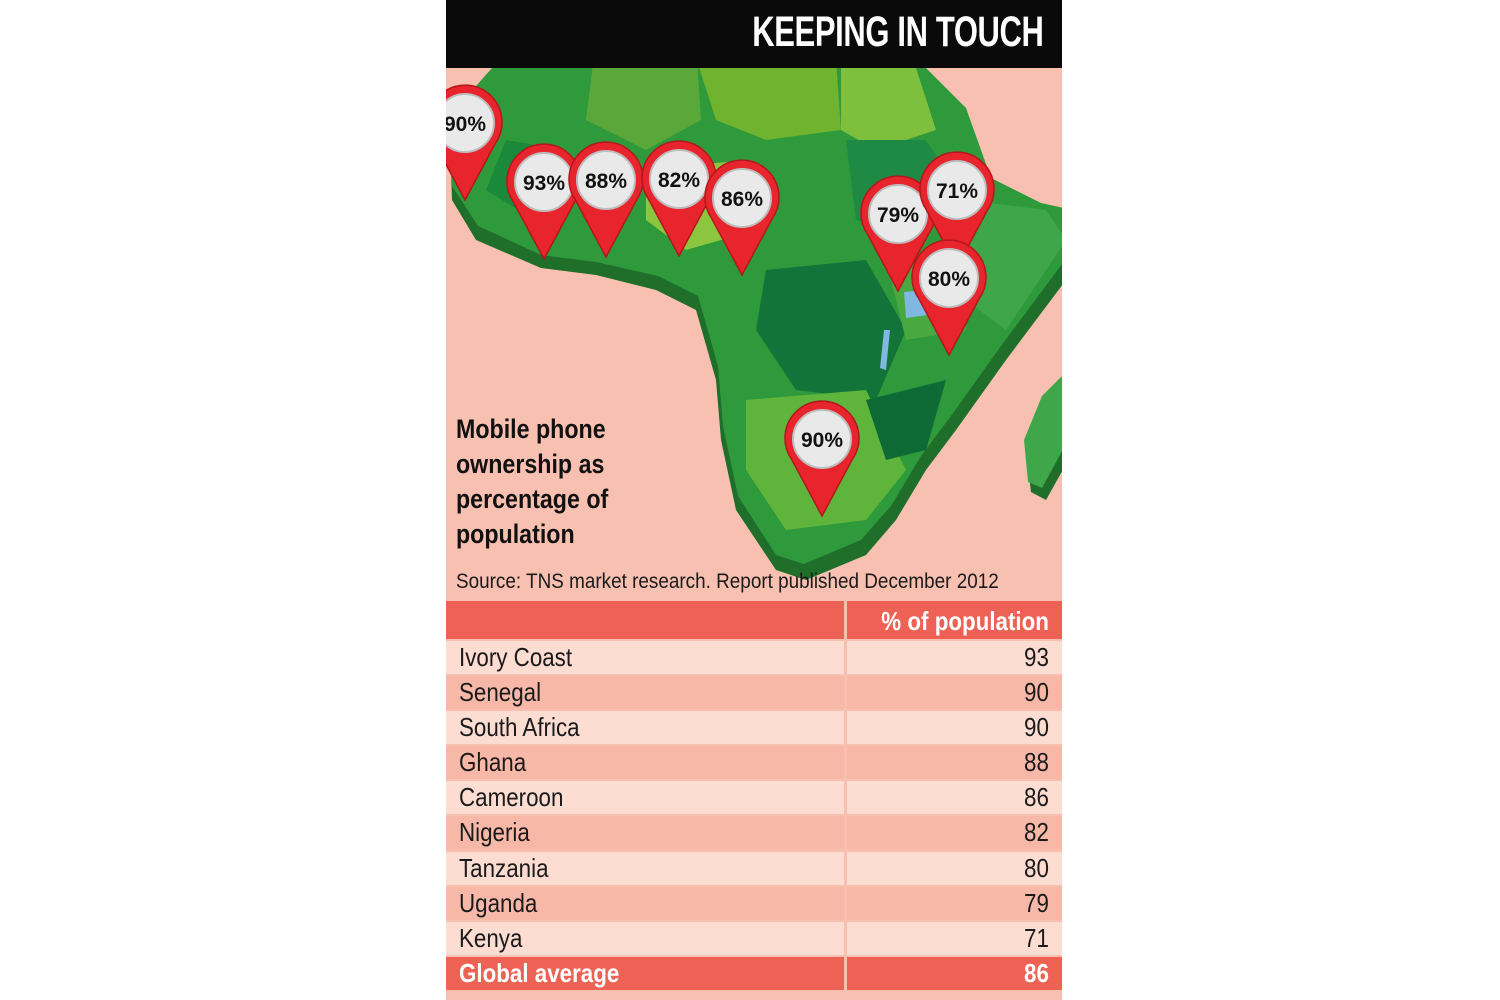  I want to click on table-header-row: % of population, so click(754, 621).